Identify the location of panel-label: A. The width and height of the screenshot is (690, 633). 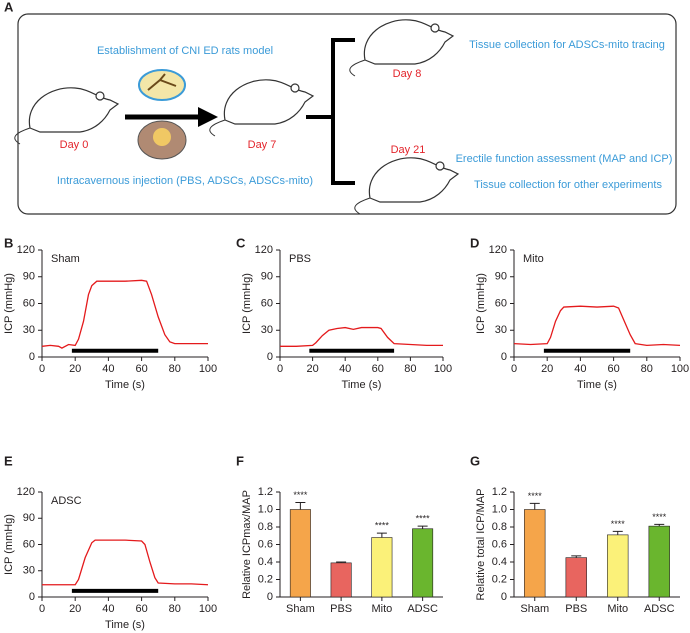
(9, 7).